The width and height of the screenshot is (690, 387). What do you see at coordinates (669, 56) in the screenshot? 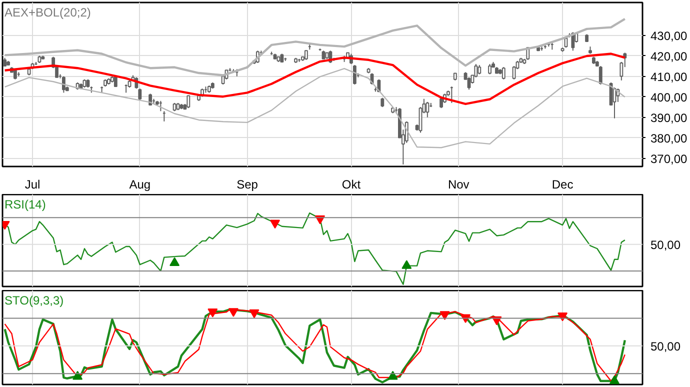
I see `y-tick-label: 420,00` at bounding box center [669, 56].